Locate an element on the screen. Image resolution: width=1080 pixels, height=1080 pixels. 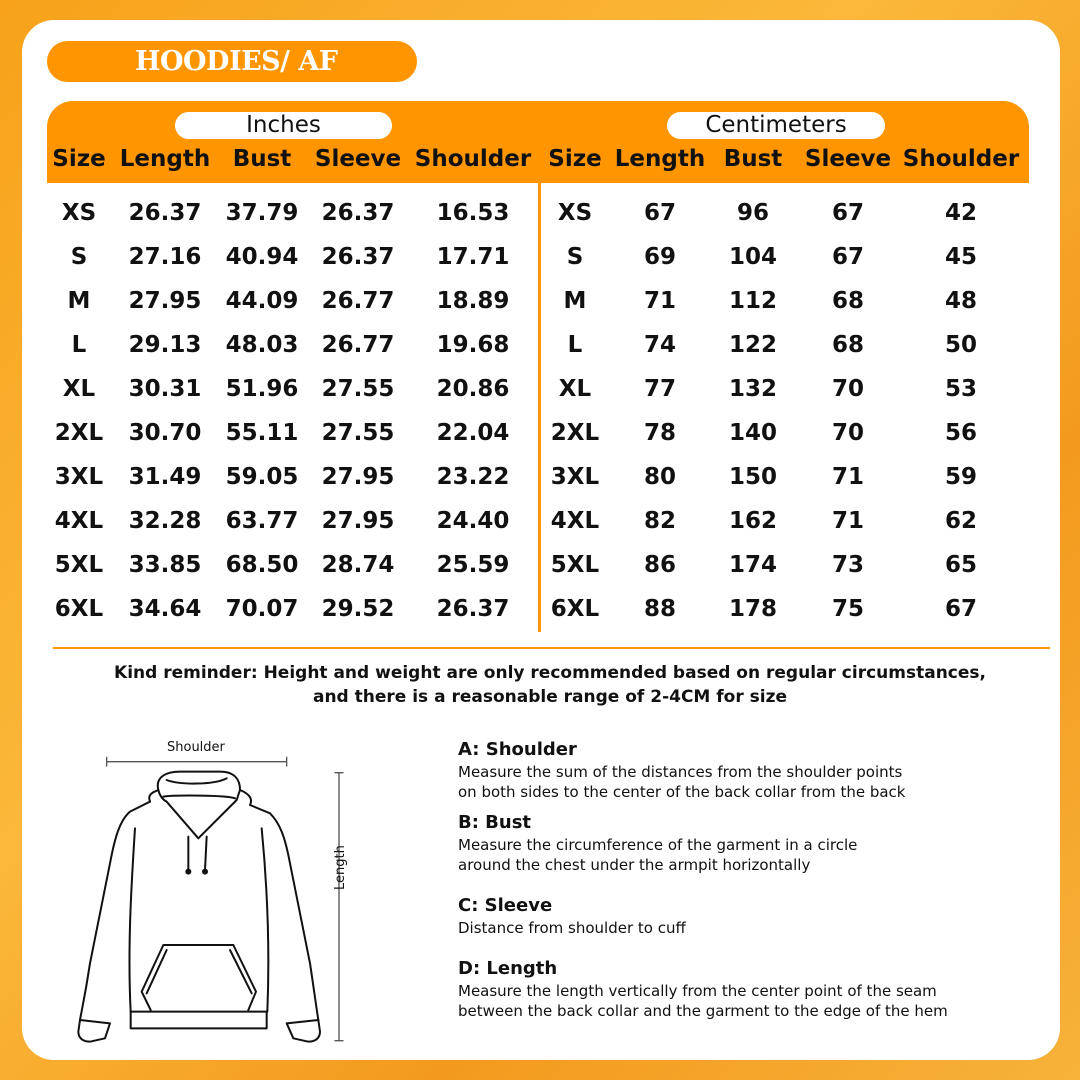
hoodie-outline-icon is located at coordinates (210, 899).